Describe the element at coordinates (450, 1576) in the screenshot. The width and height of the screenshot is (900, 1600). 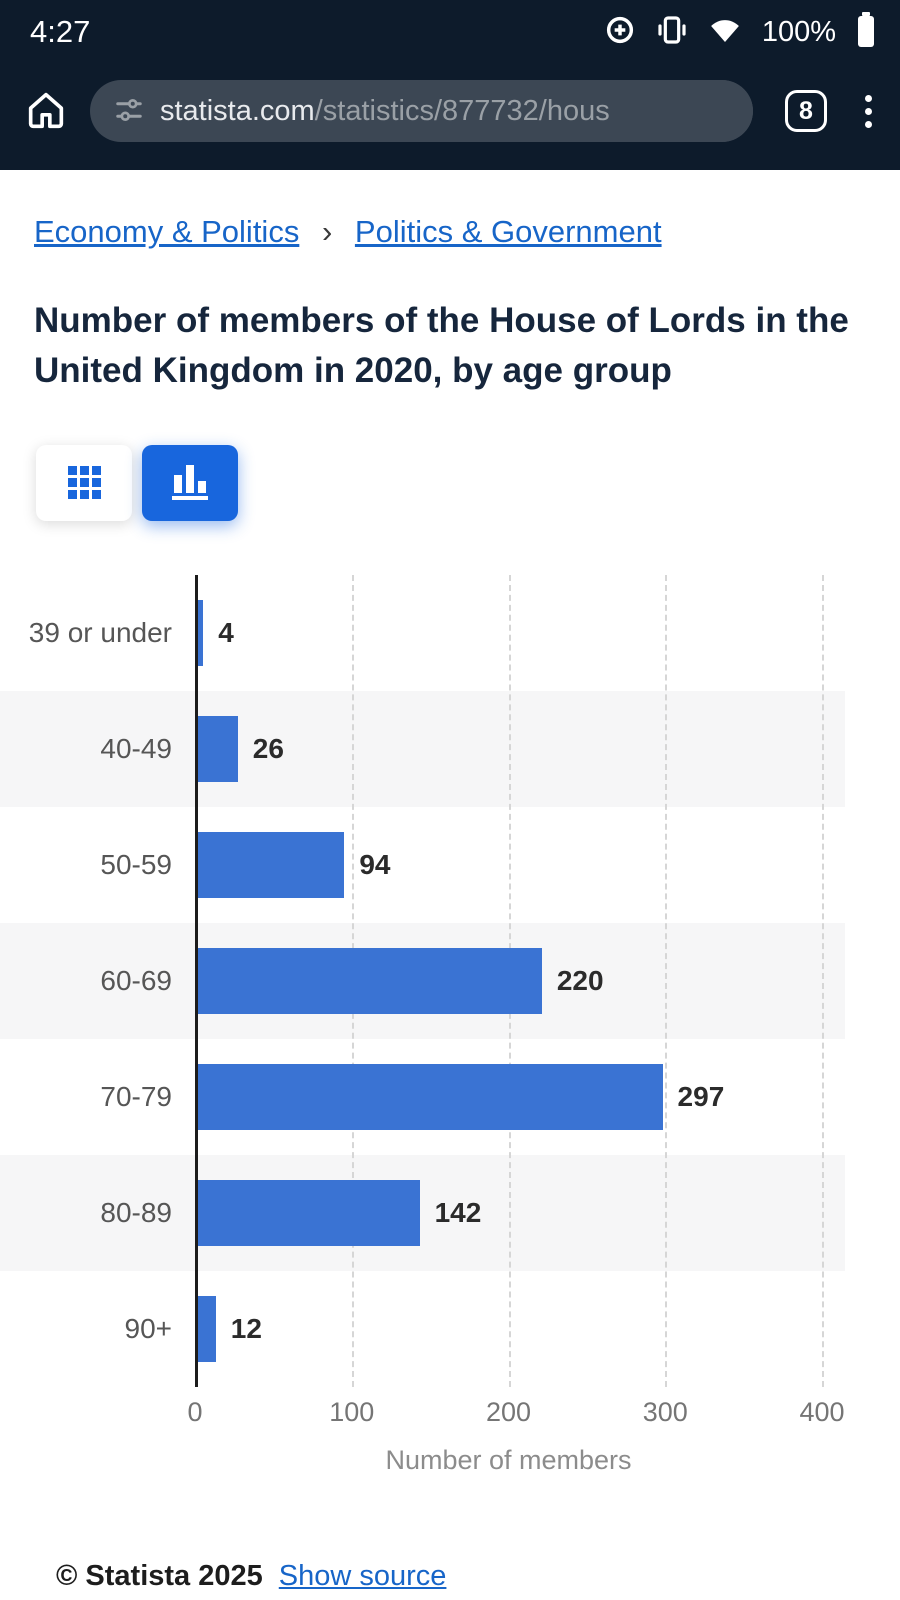
I see `chart-footer: © Statista 2025 Show source` at that location.